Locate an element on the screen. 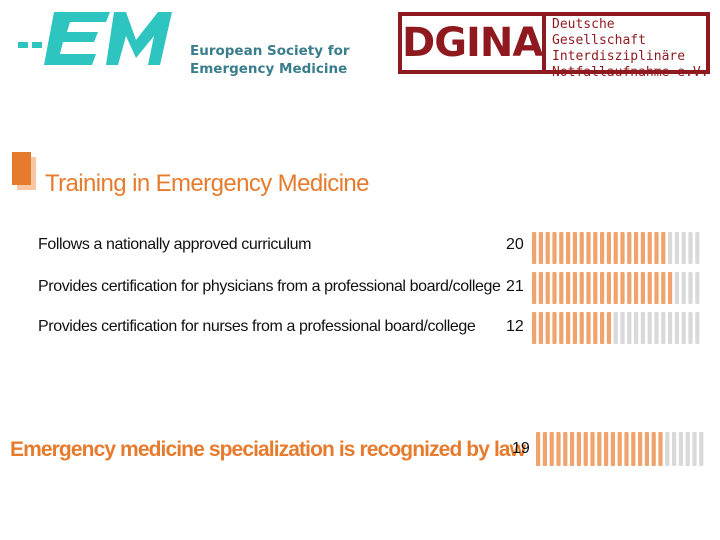 Image resolution: width=720 pixels, height=540 pixels. eusem-name: European Society for Emergency Medicine is located at coordinates (270, 60).